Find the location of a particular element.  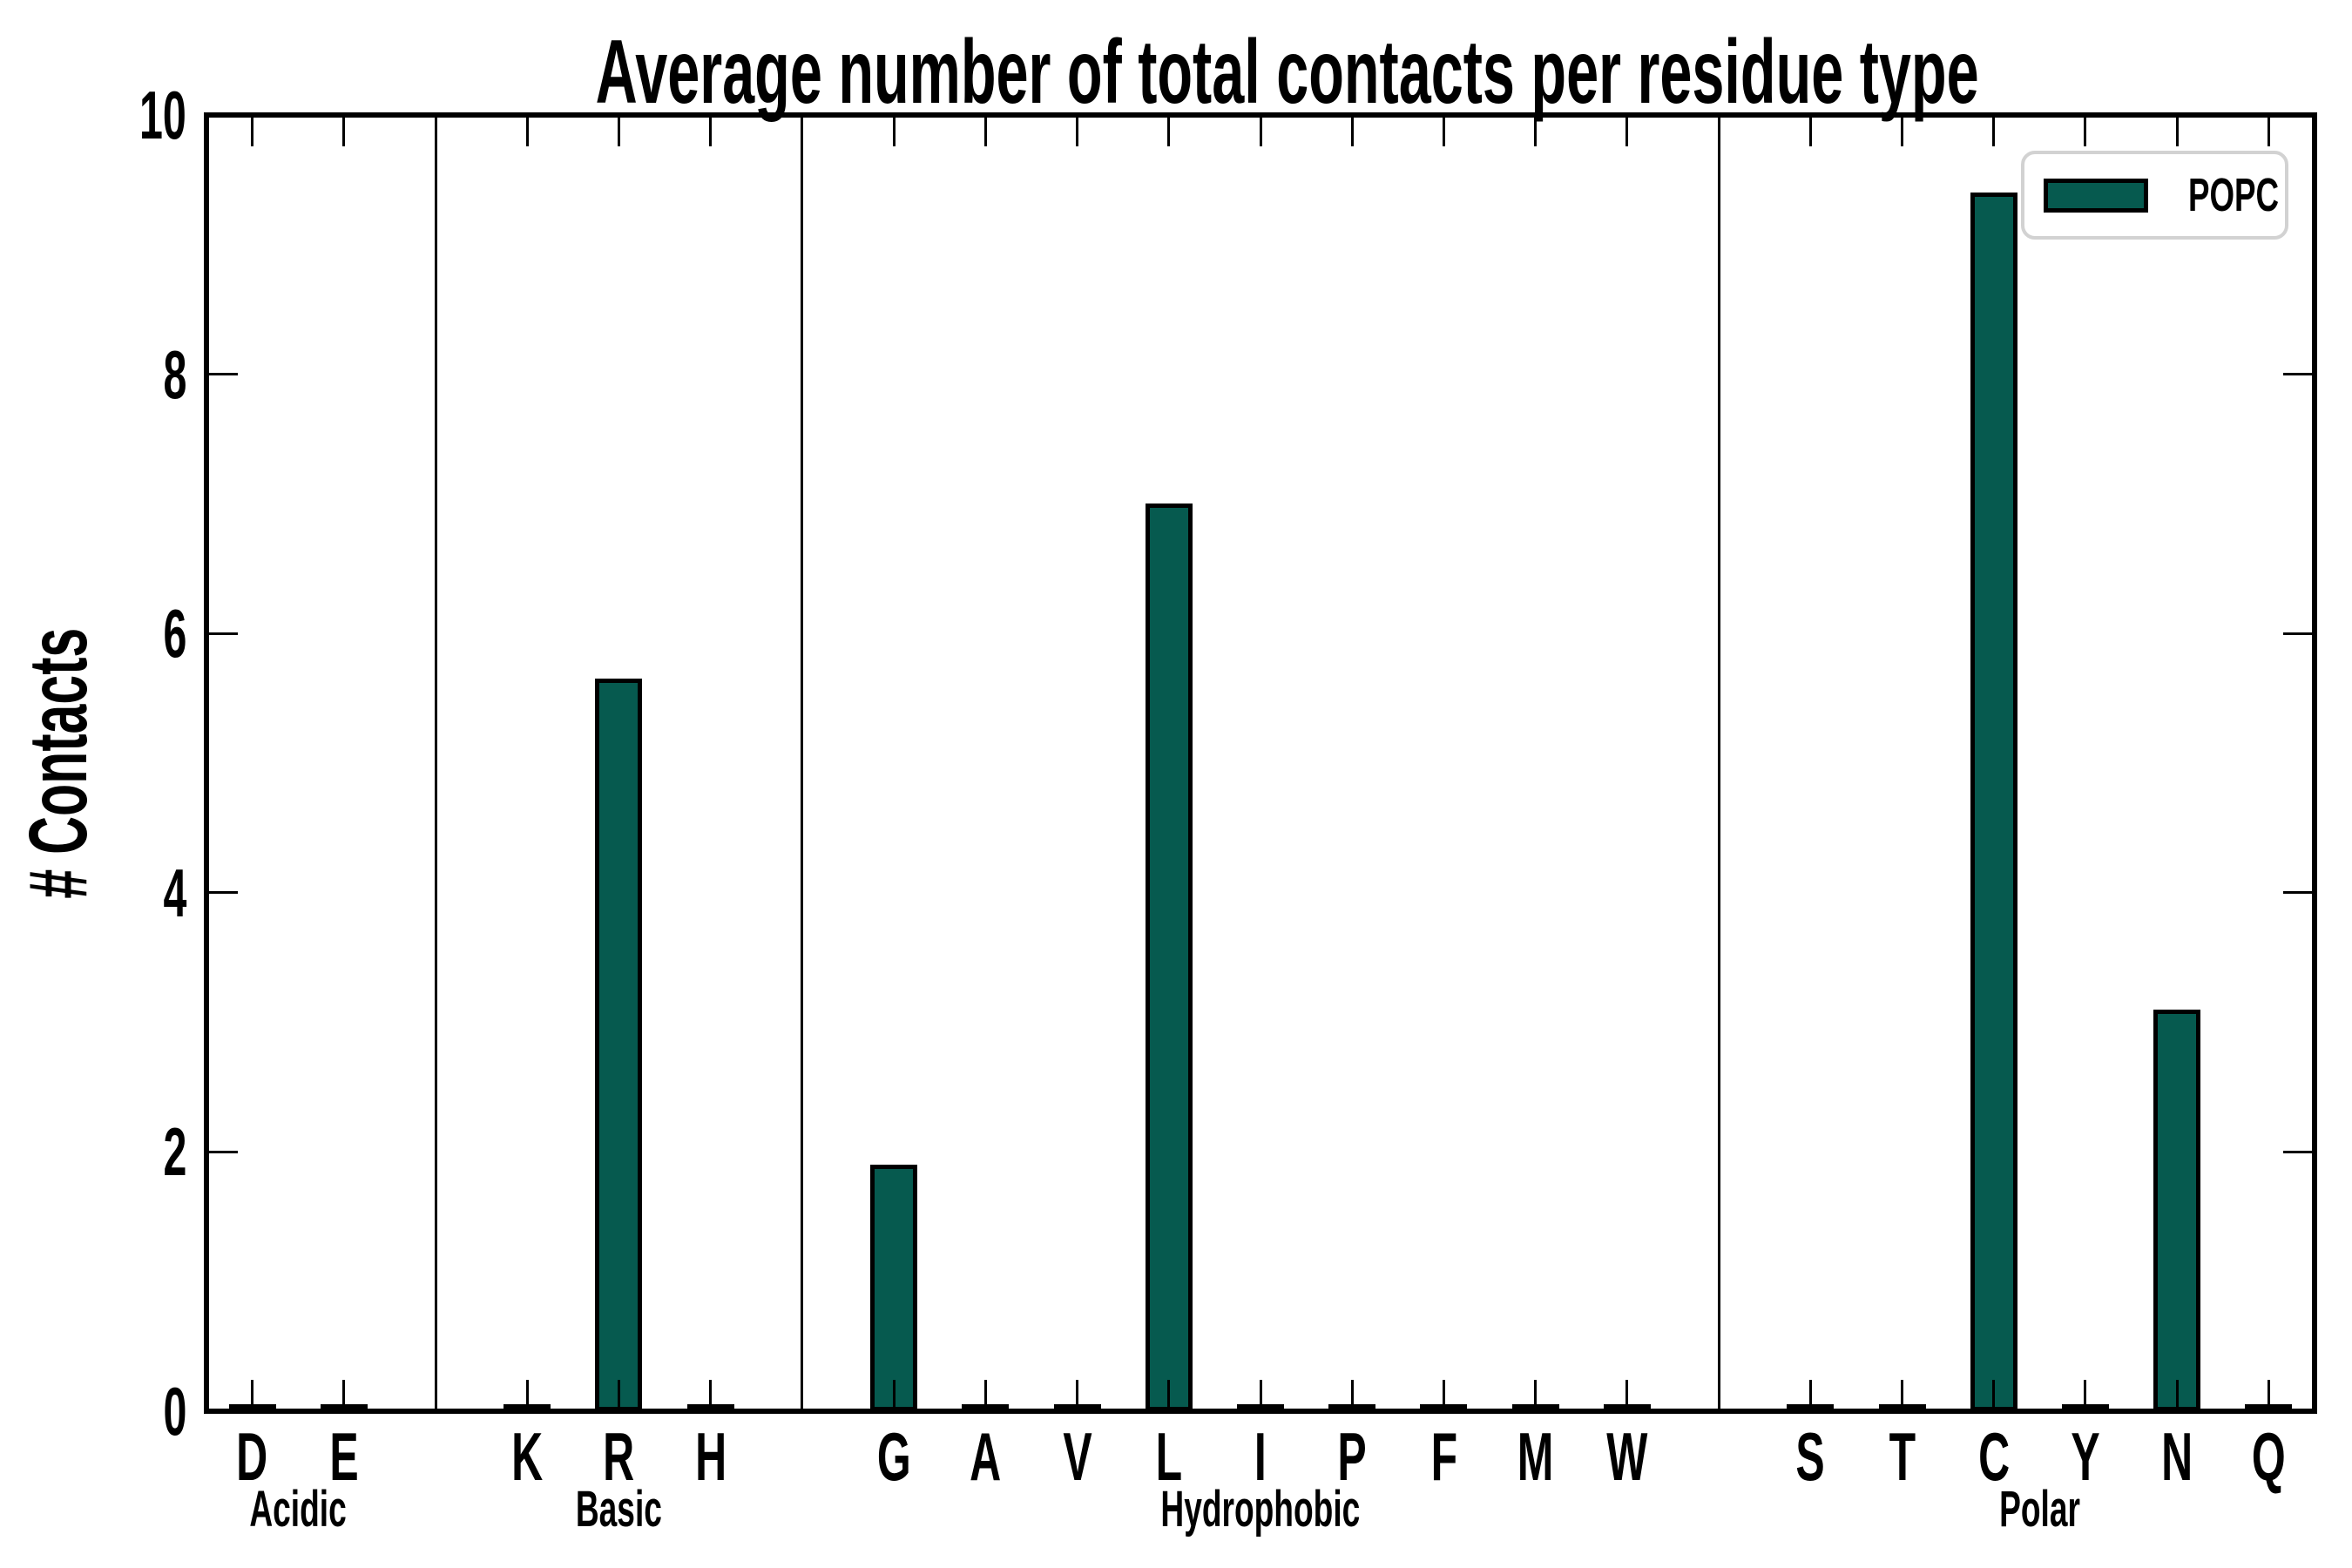

x-tick-bottom-T is located at coordinates (1903, 1395).